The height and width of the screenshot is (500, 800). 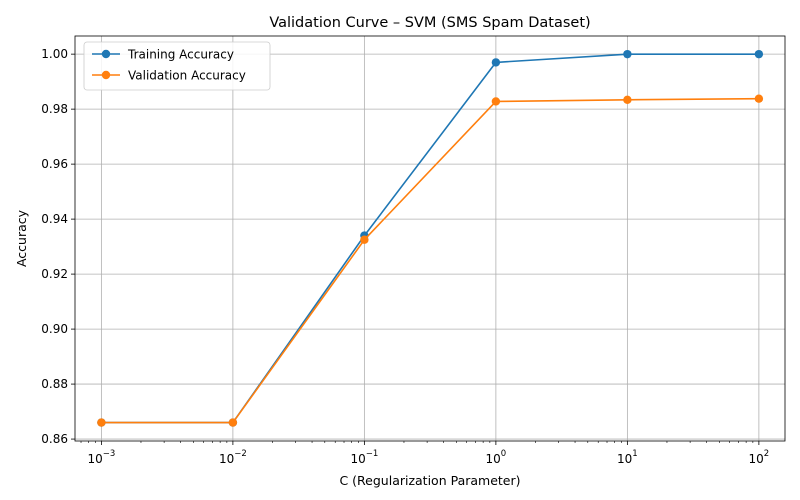 What do you see at coordinates (21, 238) in the screenshot?
I see `y-axis-label: Accuracy` at bounding box center [21, 238].